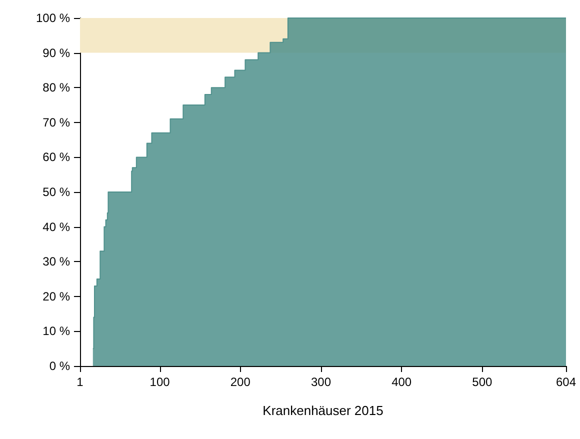 The width and height of the screenshot is (580, 439). Describe the element at coordinates (160, 382) in the screenshot. I see `x-tick-label: 100` at that location.